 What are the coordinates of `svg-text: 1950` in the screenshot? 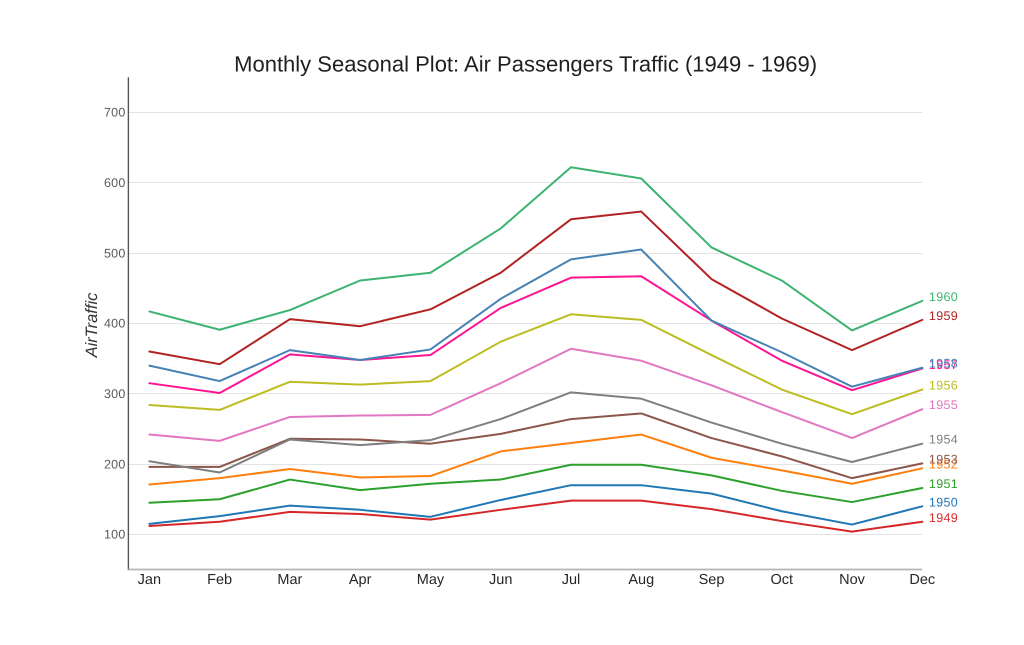 It's located at (943, 502).